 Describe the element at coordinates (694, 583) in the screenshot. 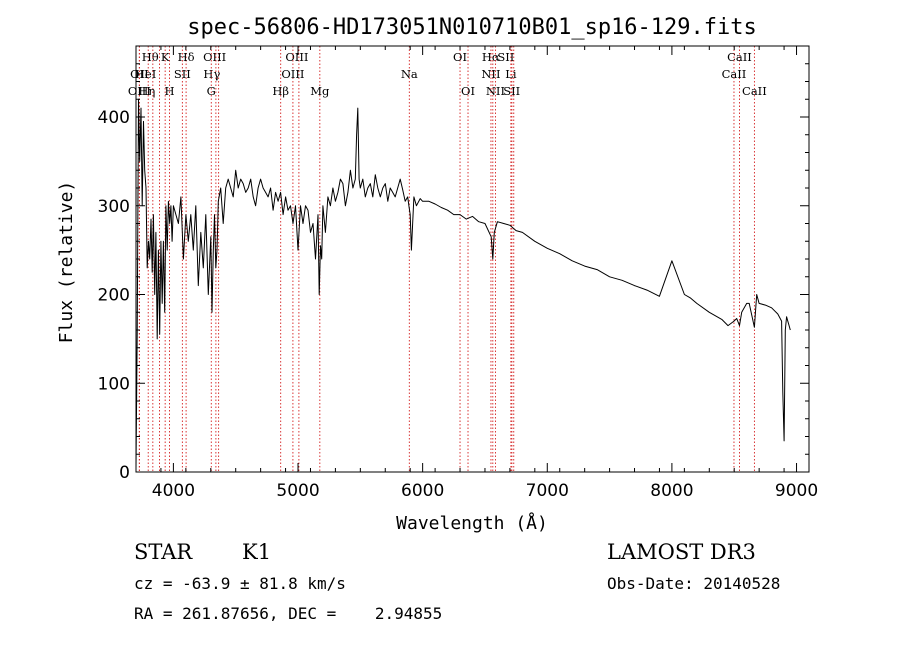

I see `obs-date: Obs-Date: 20140528` at that location.